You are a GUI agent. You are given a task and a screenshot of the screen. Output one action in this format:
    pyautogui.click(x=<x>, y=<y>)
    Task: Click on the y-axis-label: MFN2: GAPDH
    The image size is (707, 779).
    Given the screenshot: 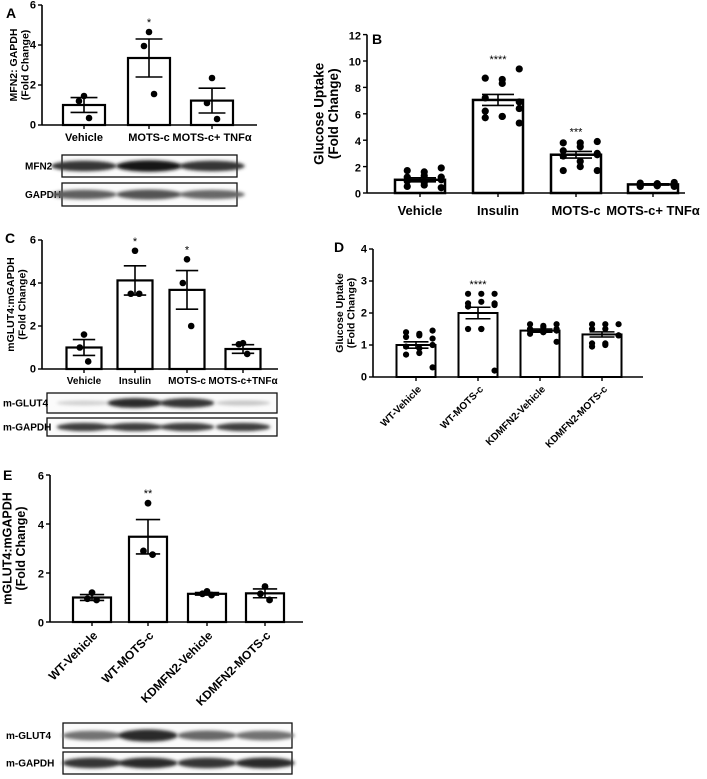 What is the action you would take?
    pyautogui.click(x=14, y=65)
    